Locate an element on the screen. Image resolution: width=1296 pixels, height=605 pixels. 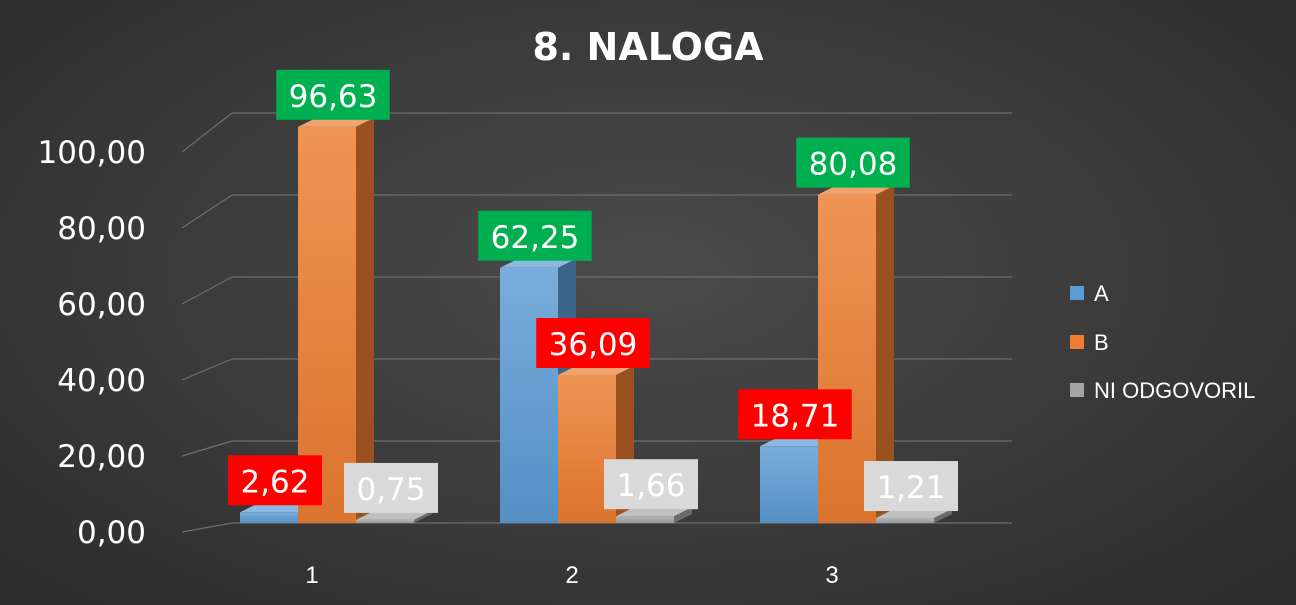
data-label-text: 0,75 is located at coordinates (390, 490).